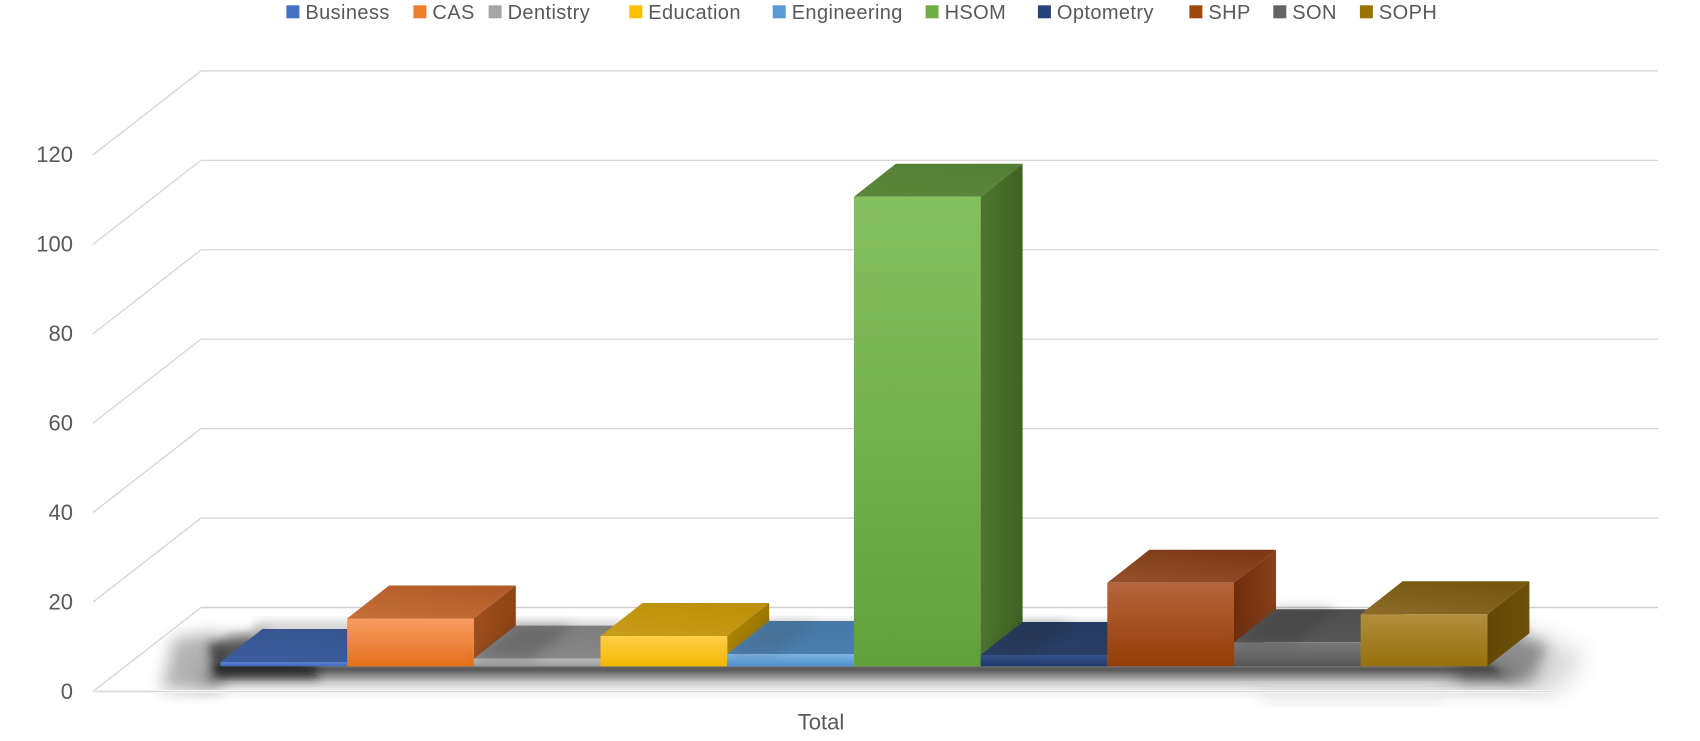 This screenshot has width=1700, height=741. What do you see at coordinates (453, 13) in the screenshot?
I see `svg-text: CAS` at bounding box center [453, 13].